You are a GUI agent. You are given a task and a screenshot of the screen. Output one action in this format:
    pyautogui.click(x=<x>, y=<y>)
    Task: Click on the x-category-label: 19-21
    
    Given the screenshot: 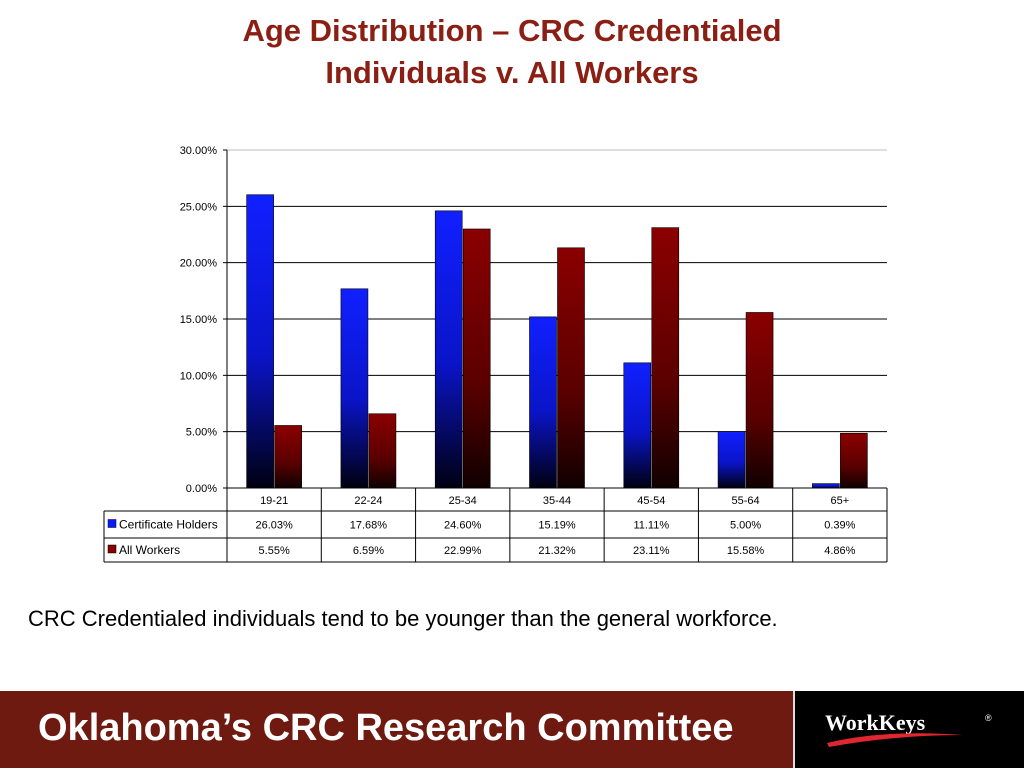 What is the action you would take?
    pyautogui.click(x=274, y=501)
    